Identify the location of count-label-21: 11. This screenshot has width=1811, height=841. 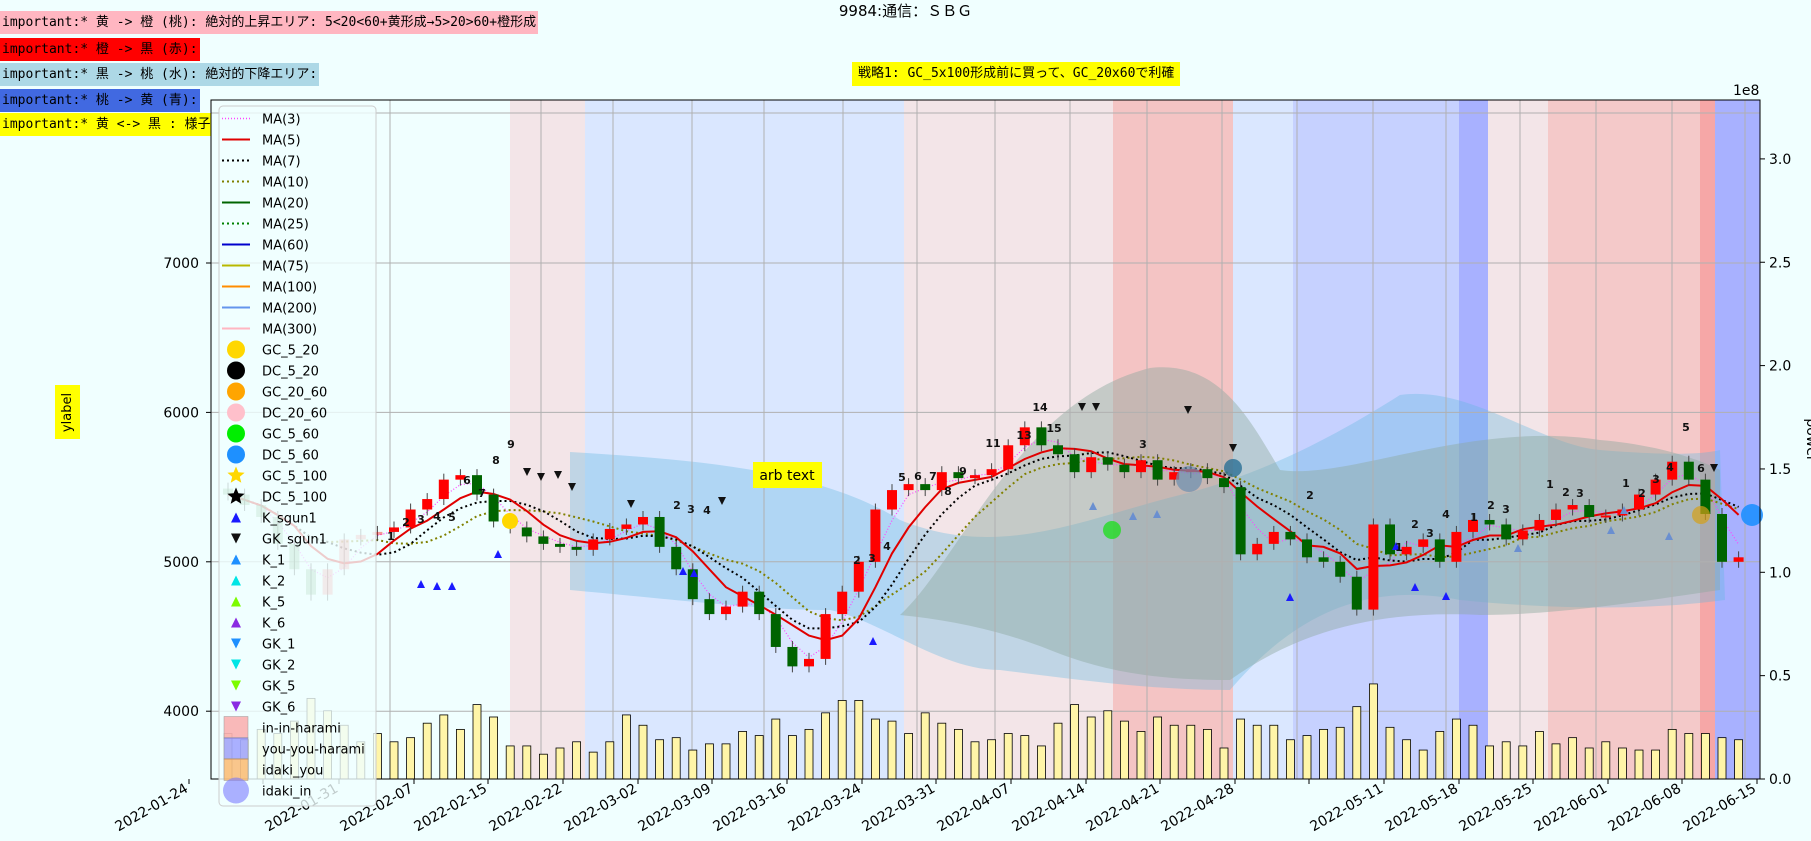
(992, 443).